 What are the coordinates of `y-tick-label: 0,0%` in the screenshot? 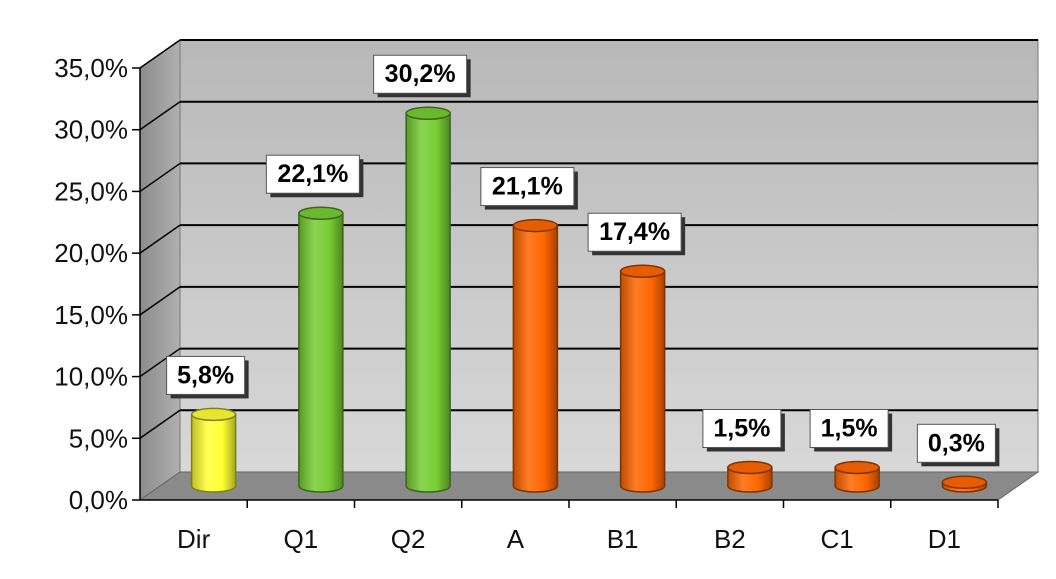 It's located at (98, 500).